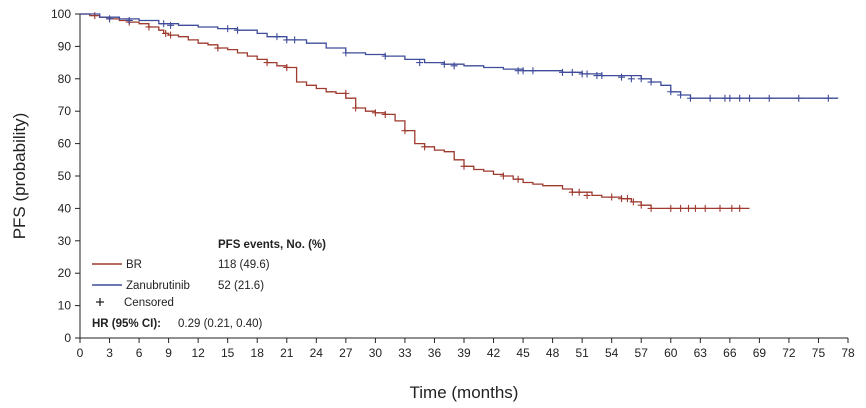  I want to click on x-tick-label: 24, so click(317, 353).